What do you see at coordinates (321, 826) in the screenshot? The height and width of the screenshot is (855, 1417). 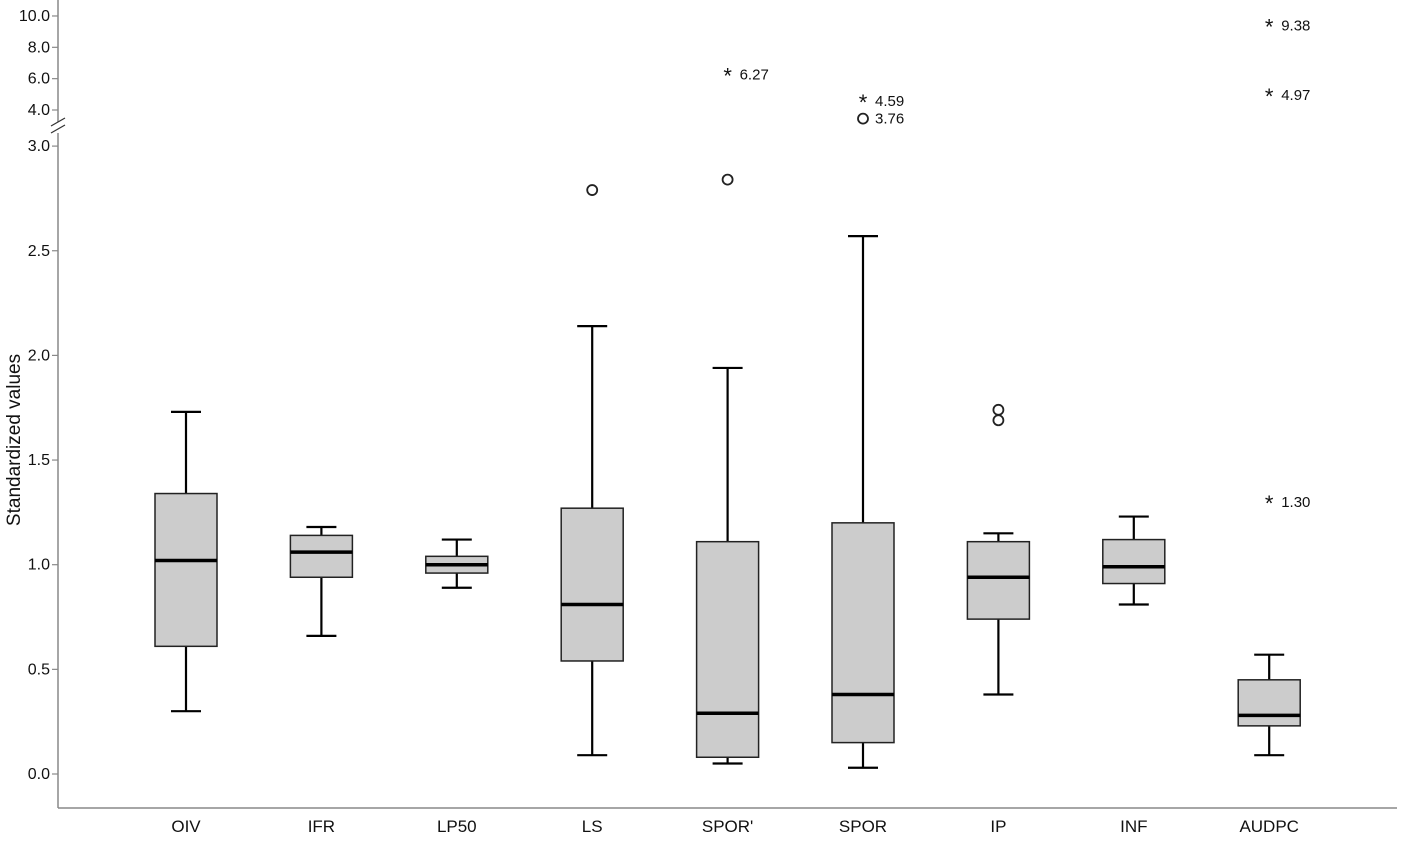 I see `x-tick-label: IFR` at bounding box center [321, 826].